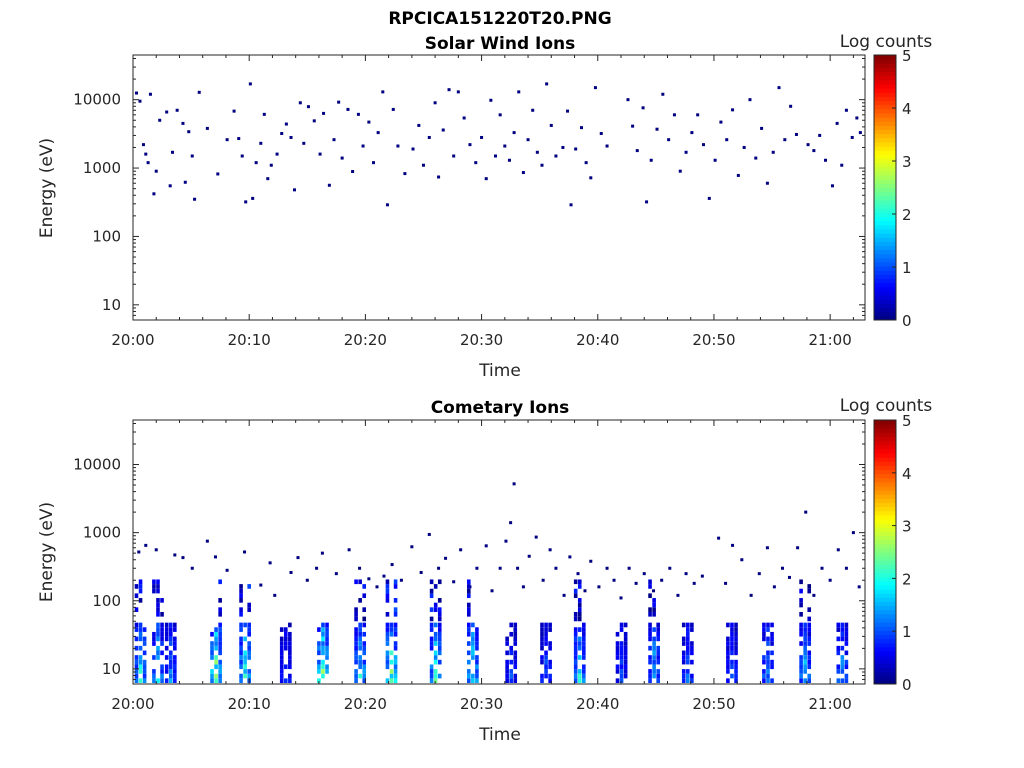  What do you see at coordinates (907, 579) in the screenshot?
I see `colorbar-tick-label: 2` at bounding box center [907, 579].